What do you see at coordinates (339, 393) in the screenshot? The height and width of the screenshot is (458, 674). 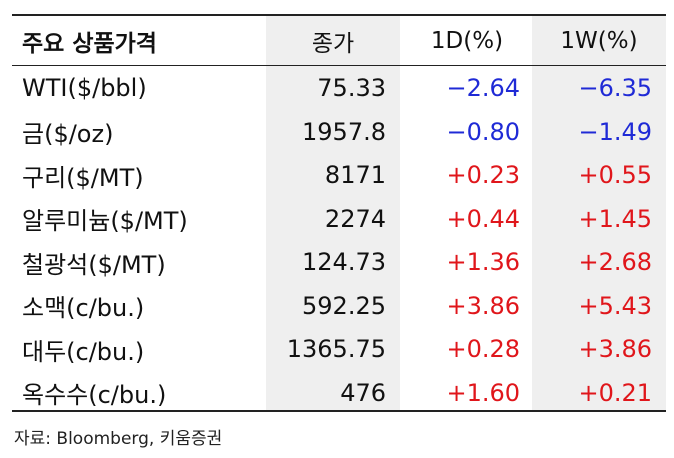 I see `table-row: 옥수수(c/bu.) 476 +1.60 +0.21` at bounding box center [339, 393].